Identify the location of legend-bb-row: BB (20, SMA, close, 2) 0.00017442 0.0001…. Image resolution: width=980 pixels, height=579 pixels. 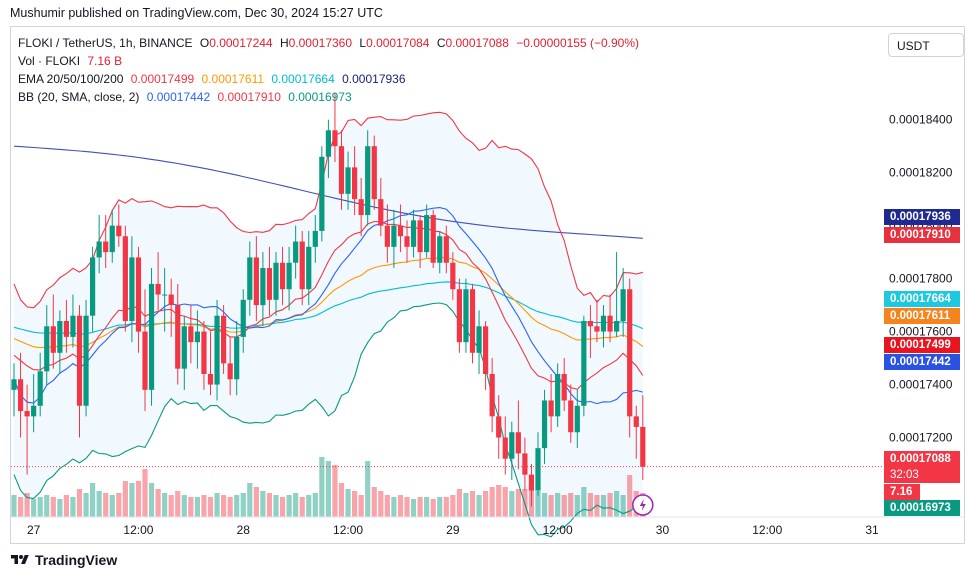
(328, 97).